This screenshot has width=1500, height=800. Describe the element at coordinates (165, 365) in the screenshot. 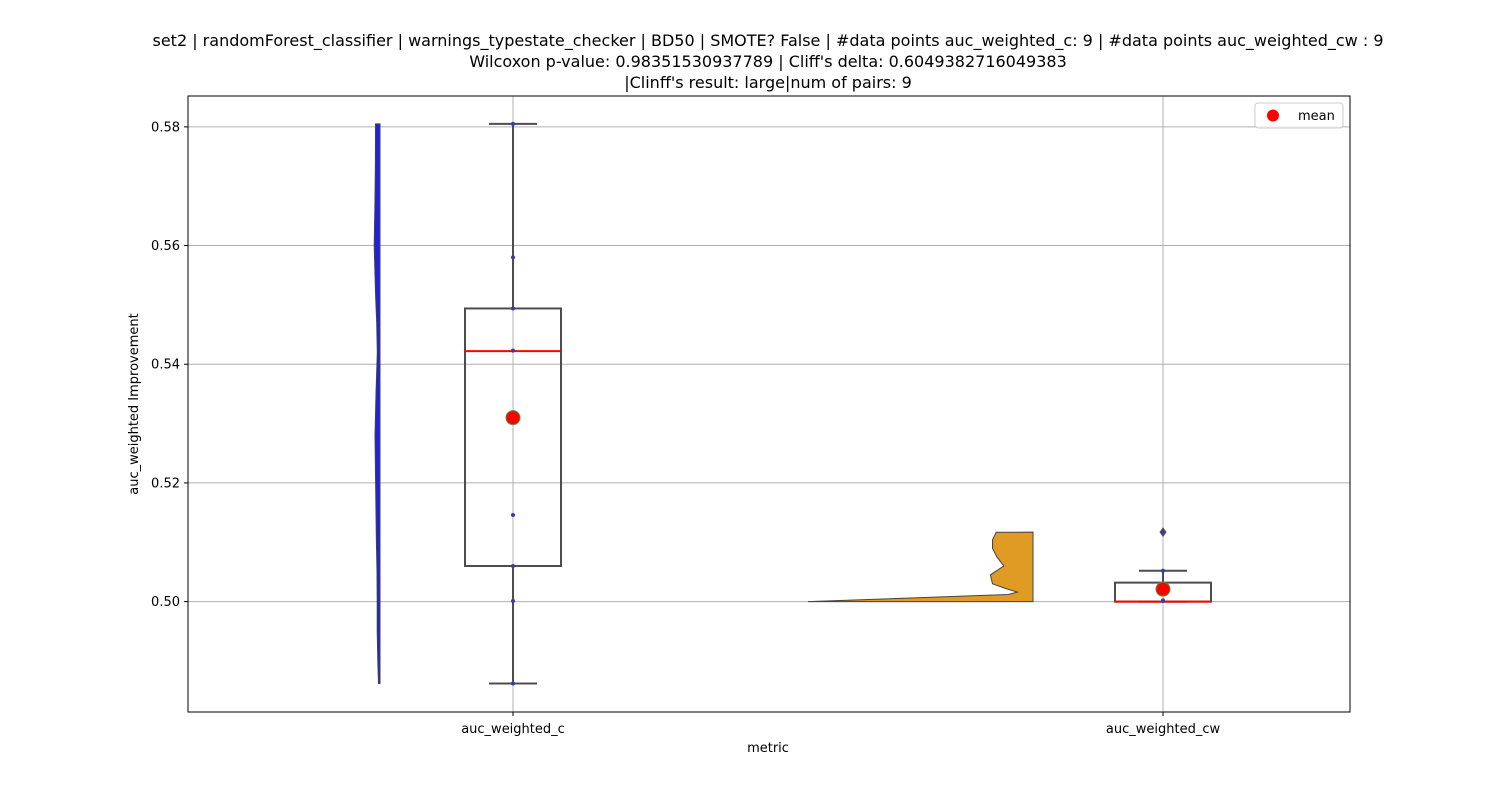

I see `y-tick-label: 0.54` at that location.